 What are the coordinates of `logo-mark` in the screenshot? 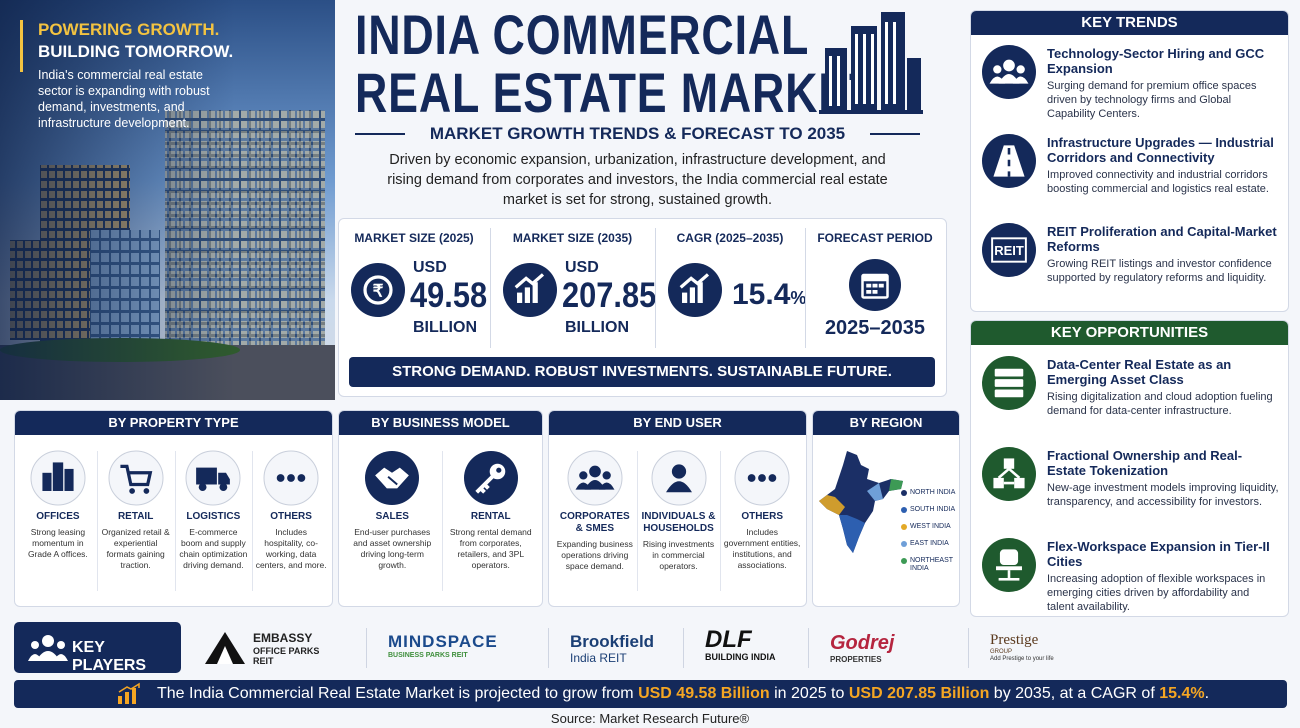 It's located at (225, 648).